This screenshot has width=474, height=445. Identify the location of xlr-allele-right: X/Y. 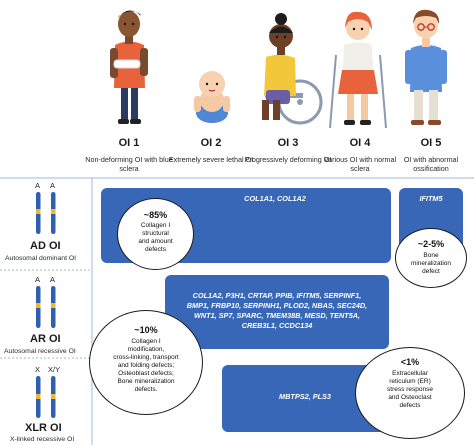
(54, 369).